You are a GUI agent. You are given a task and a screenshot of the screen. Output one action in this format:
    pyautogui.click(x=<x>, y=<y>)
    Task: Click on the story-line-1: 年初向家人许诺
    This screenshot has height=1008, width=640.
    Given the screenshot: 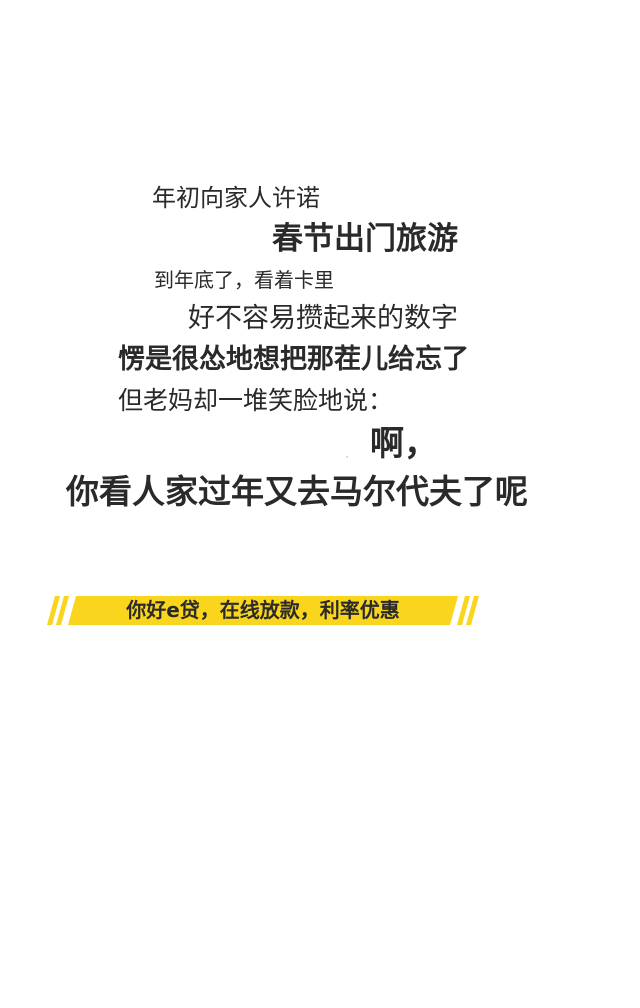 What is the action you would take?
    pyautogui.click(x=236, y=198)
    